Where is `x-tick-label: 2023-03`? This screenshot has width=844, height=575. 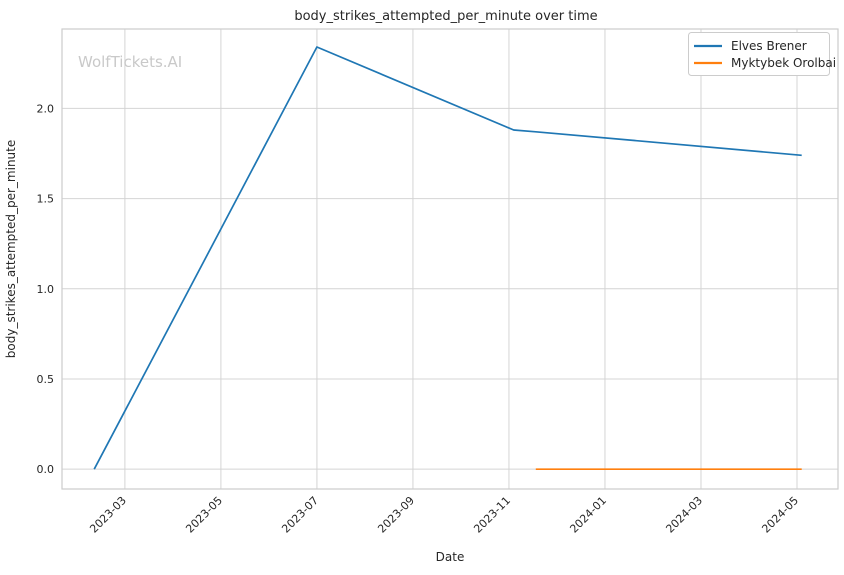
x-tick-label: 2023-03 is located at coordinates (108, 515).